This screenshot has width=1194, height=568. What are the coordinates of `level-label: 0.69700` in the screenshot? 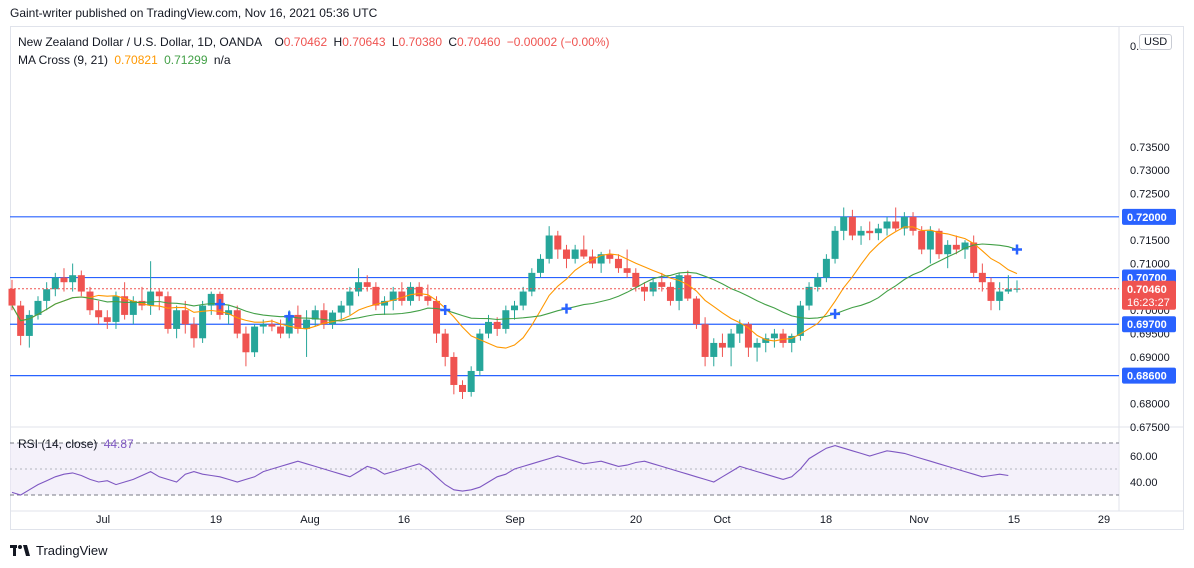 It's located at (1147, 325).